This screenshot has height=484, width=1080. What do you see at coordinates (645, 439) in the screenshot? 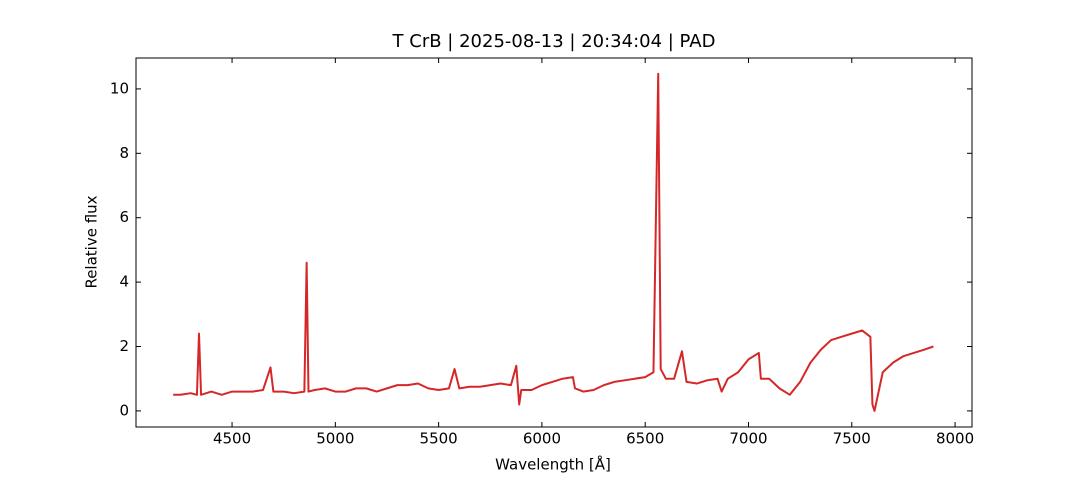
I see `x-tick-label: 6500` at bounding box center [645, 439].